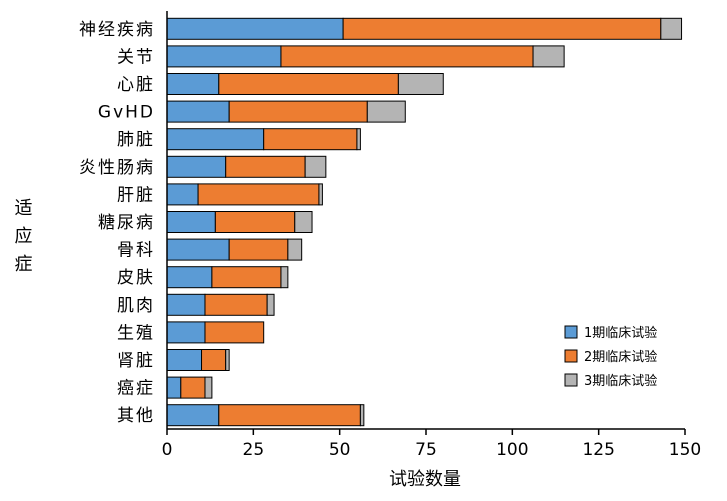 This screenshot has height=501, width=727. Describe the element at coordinates (136, 389) in the screenshot. I see `category-label: 癌症` at that location.